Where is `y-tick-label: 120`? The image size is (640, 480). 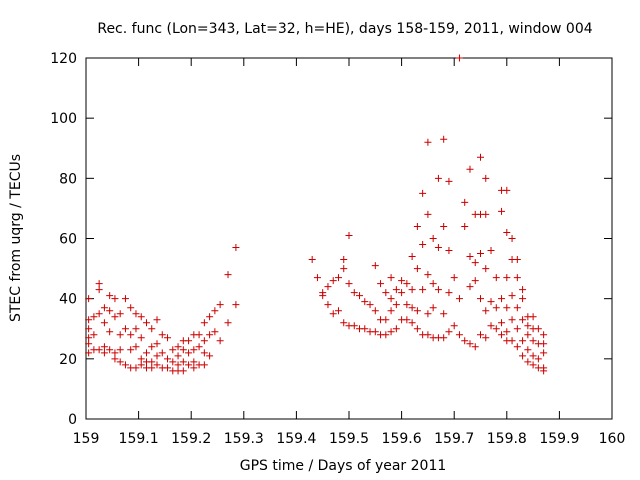
y-tick-label: 120 is located at coordinates (63, 59).